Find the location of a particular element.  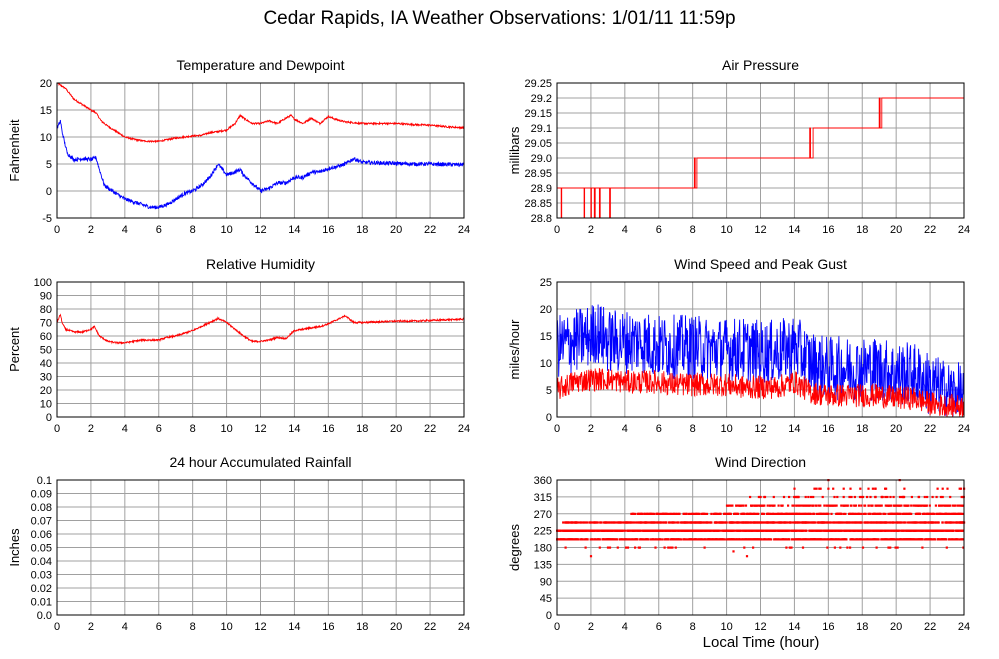

humidity-xtick-label: 10 is located at coordinates (226, 429).